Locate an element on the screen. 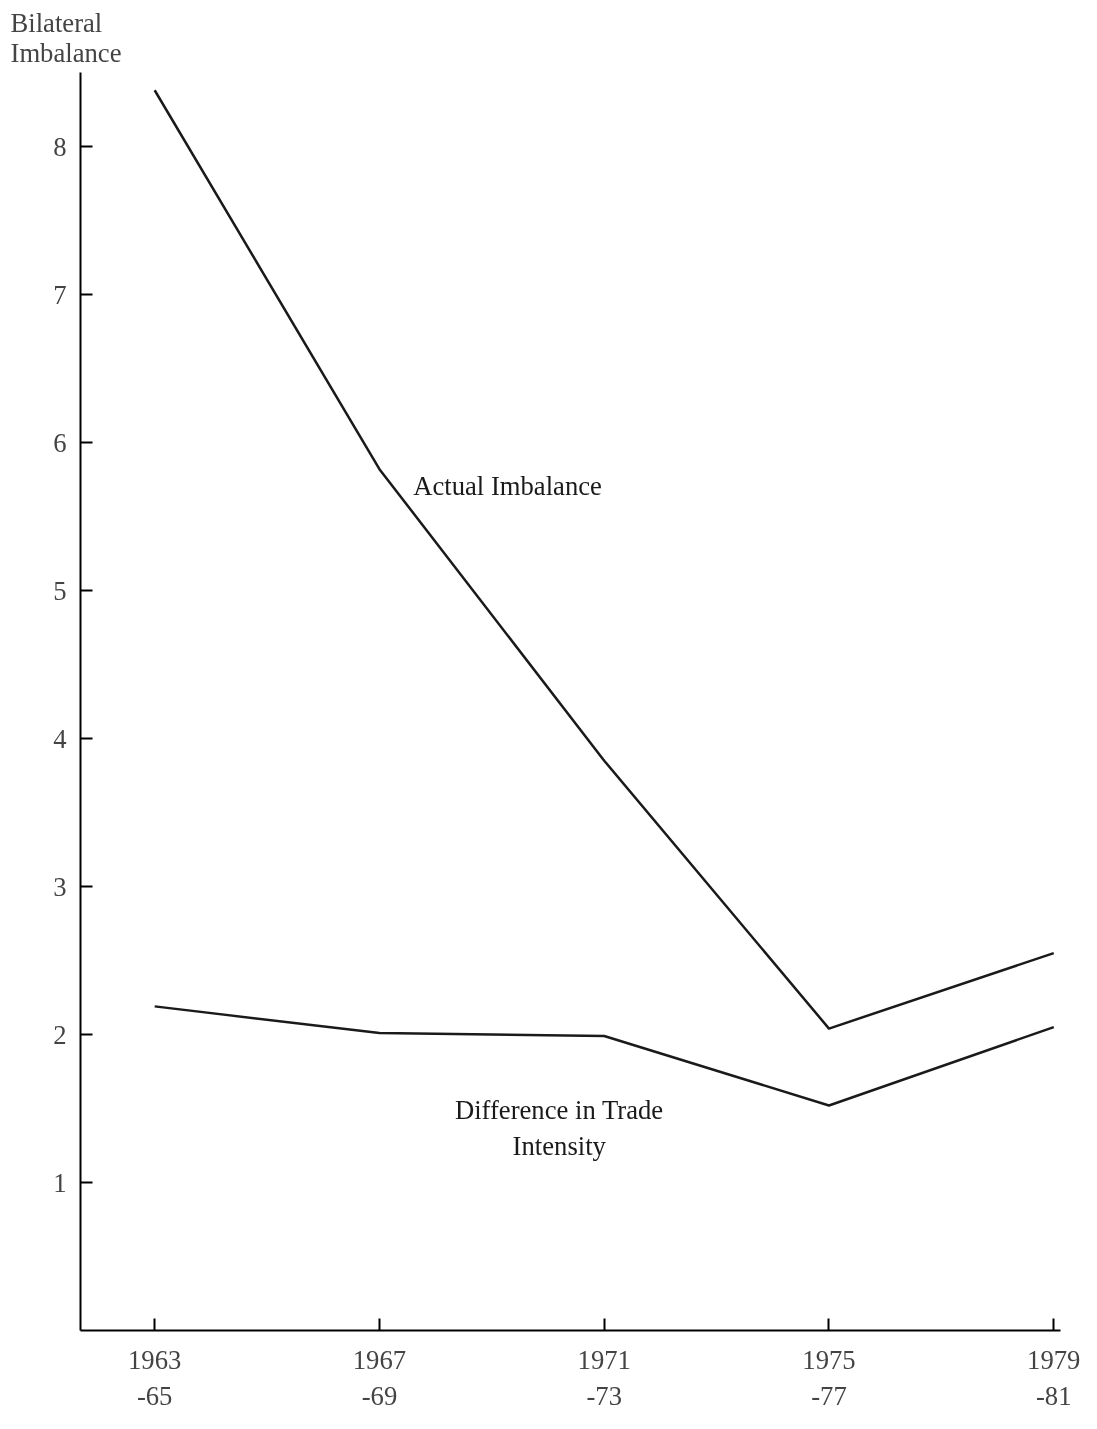 The height and width of the screenshot is (1429, 1097). y-tick-label: 8 is located at coordinates (60, 146).